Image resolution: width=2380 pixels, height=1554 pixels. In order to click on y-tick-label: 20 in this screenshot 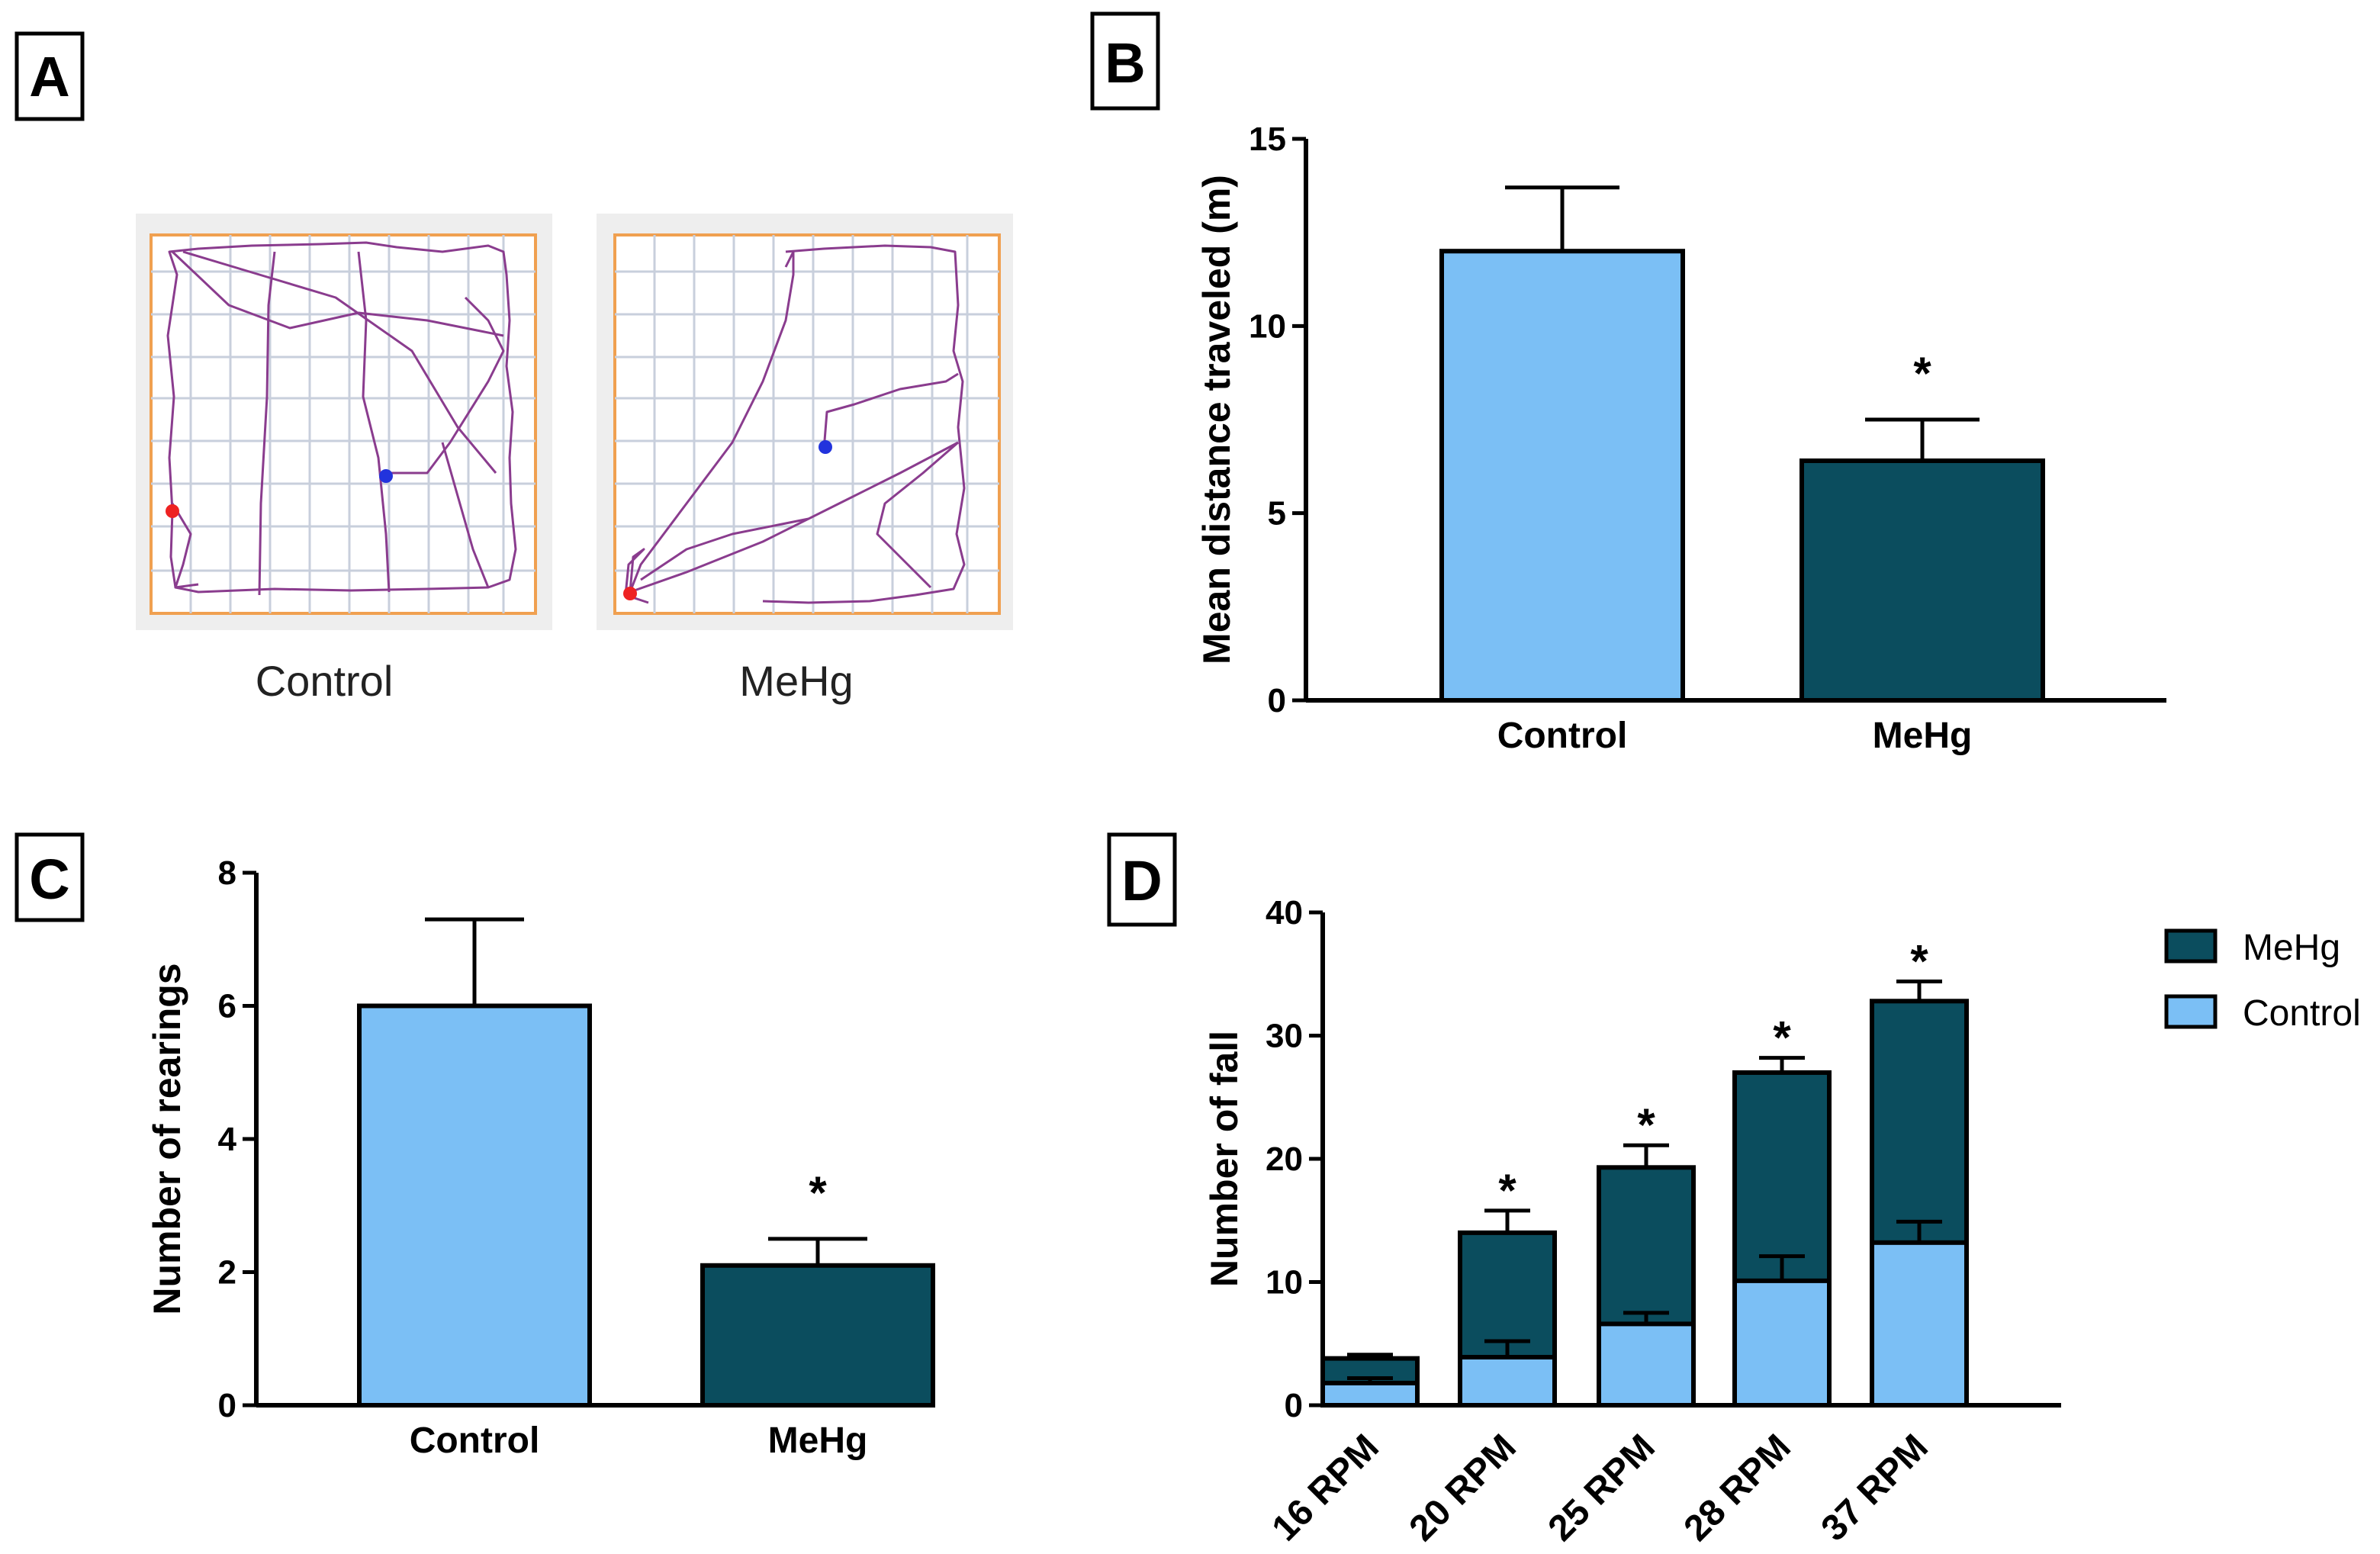, I will do `click(1284, 1159)`.